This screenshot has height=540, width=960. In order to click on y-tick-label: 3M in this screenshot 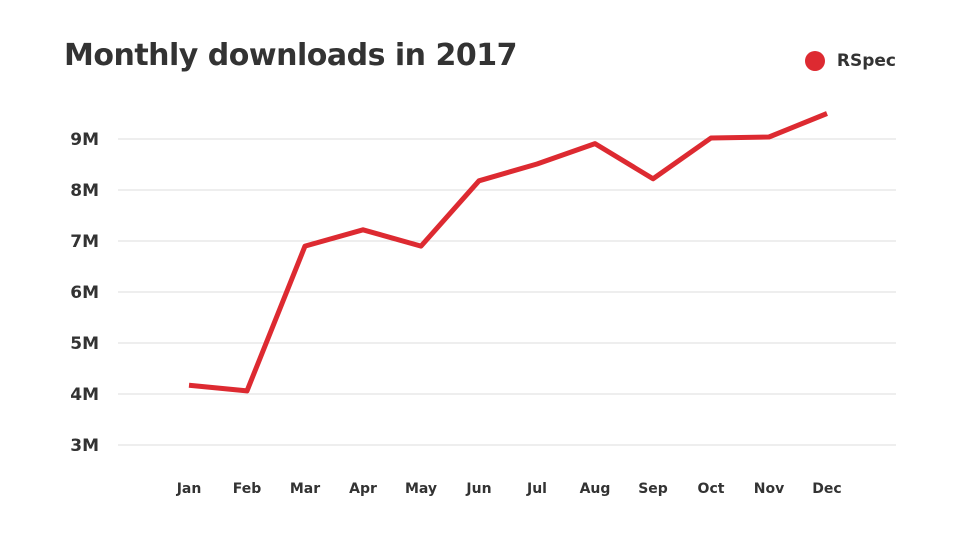, I will do `click(84, 446)`.